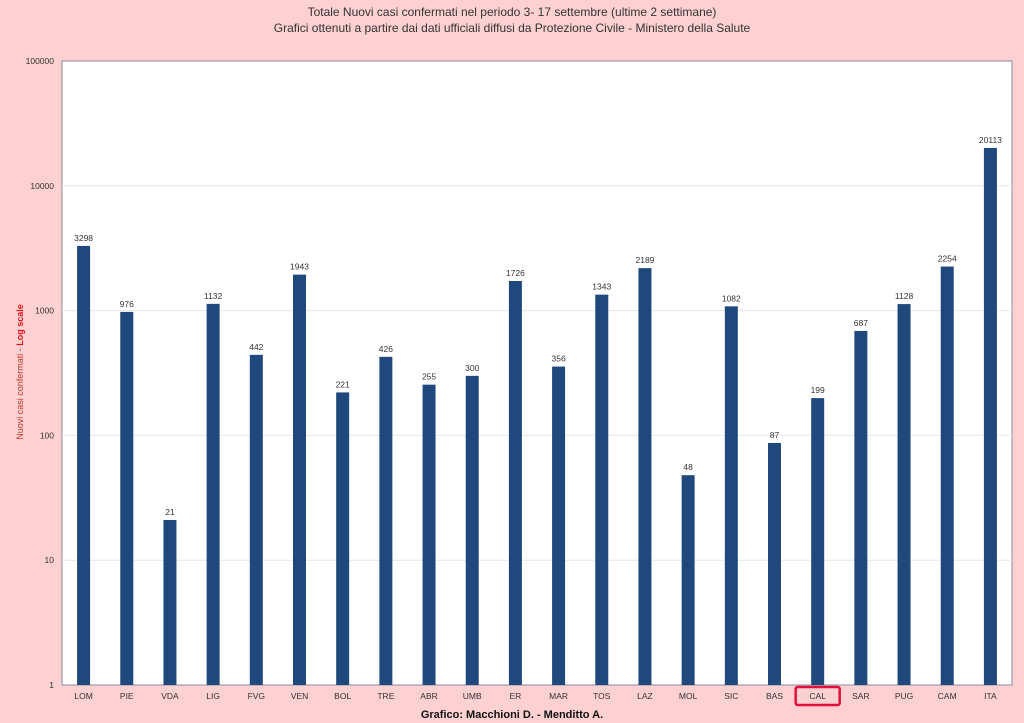  Describe the element at coordinates (775, 435) in the screenshot. I see `data-label-bas: 87` at that location.